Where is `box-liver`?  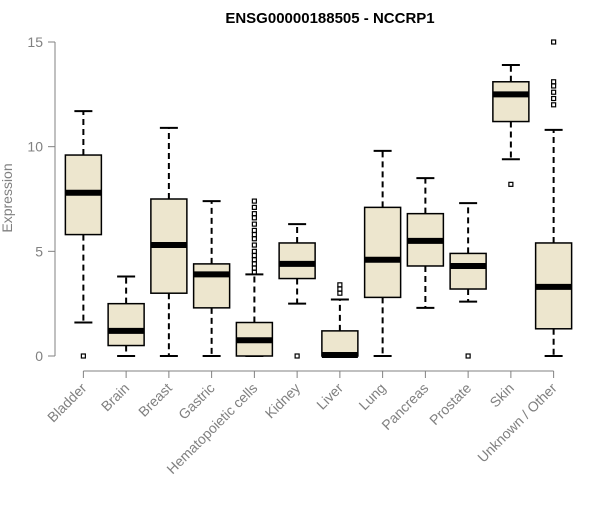
box-liver is located at coordinates (340, 320).